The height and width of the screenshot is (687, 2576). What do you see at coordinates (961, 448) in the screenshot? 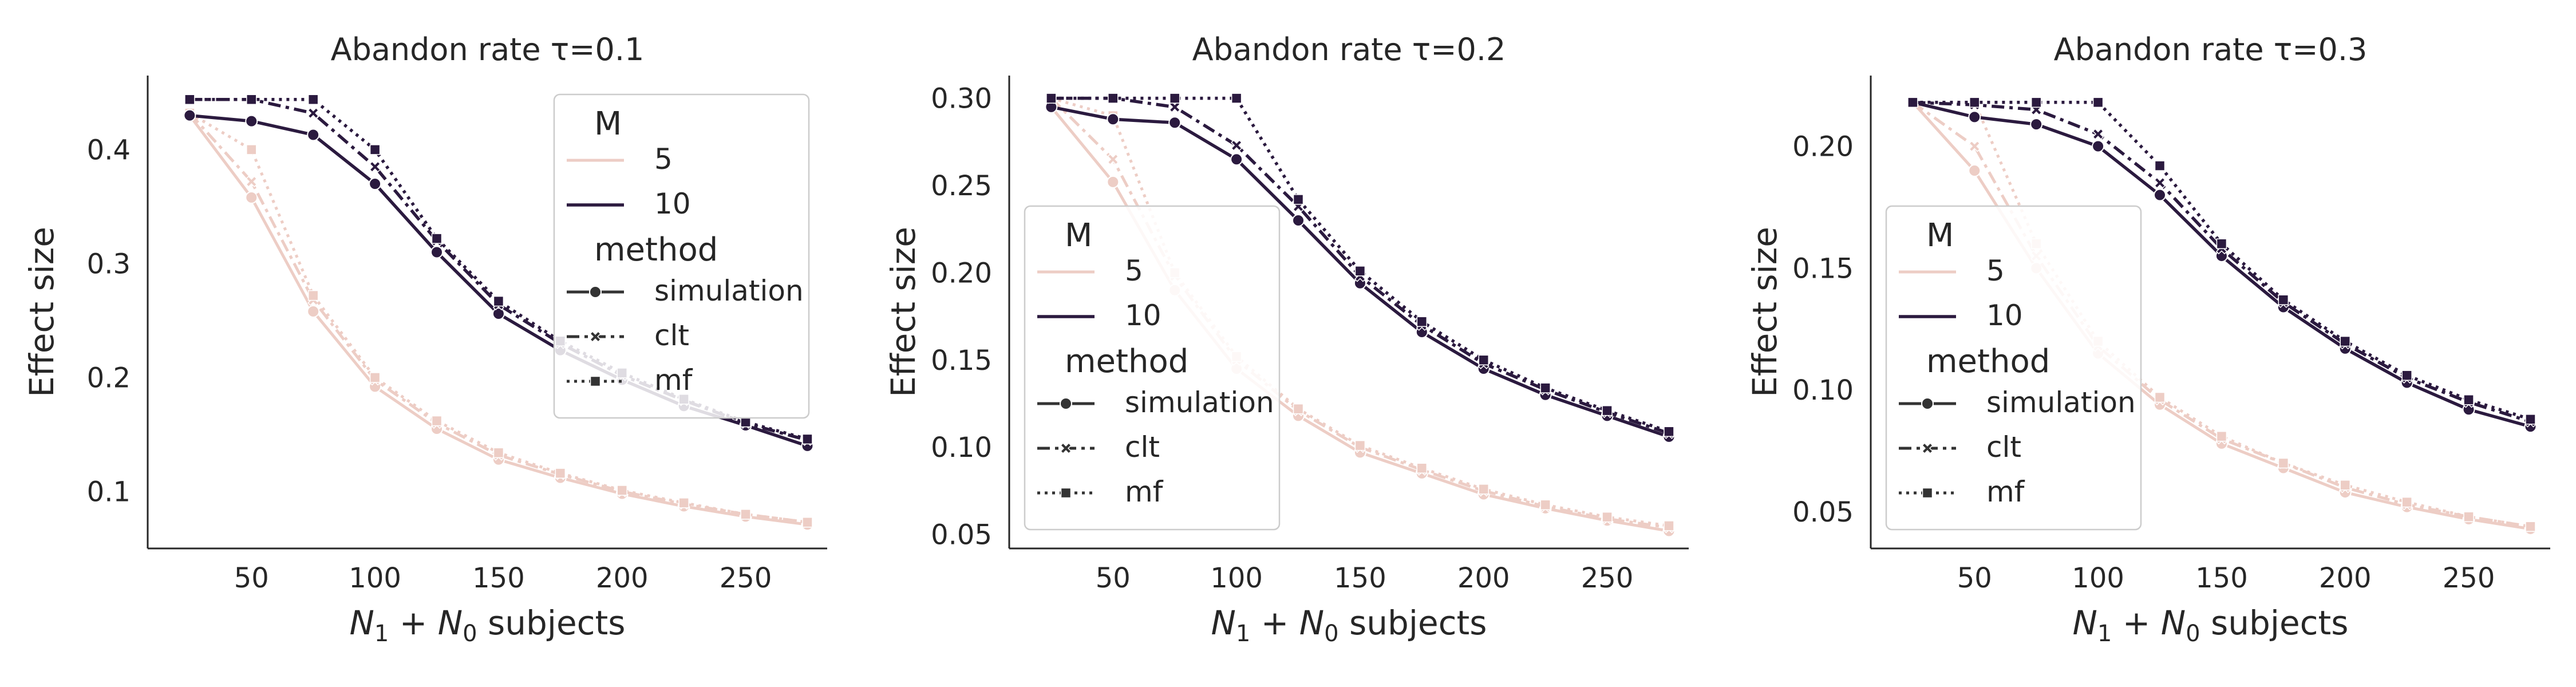
I see `y-tick-label: 0.10` at bounding box center [961, 448].